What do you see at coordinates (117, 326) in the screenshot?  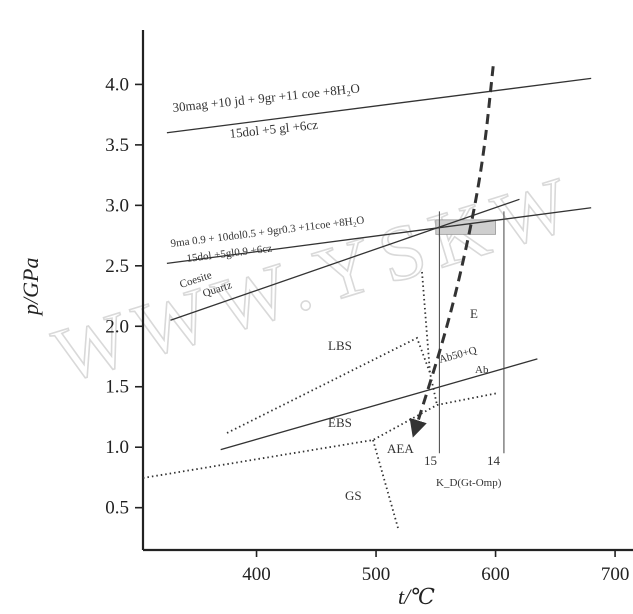 I see `y-tick-label: 2.0` at bounding box center [117, 326].